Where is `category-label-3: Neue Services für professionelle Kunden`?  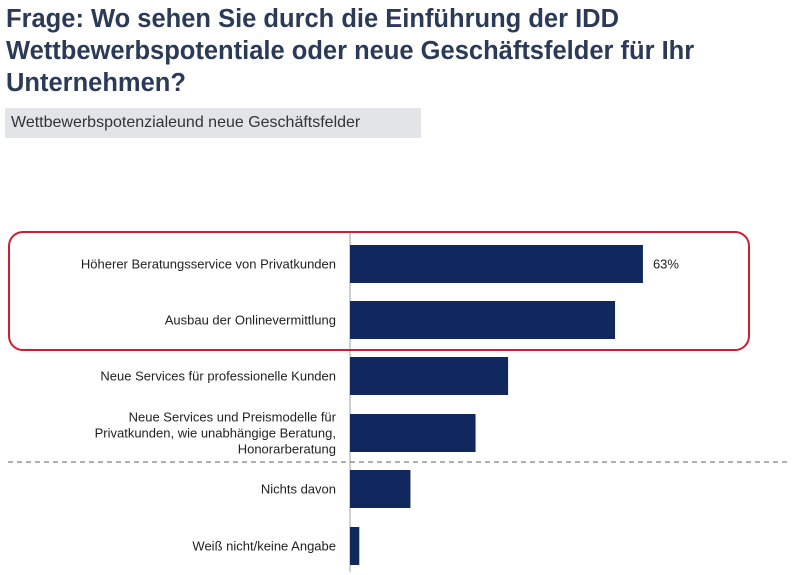 category-label-3: Neue Services für professionelle Kunden is located at coordinates (218, 376).